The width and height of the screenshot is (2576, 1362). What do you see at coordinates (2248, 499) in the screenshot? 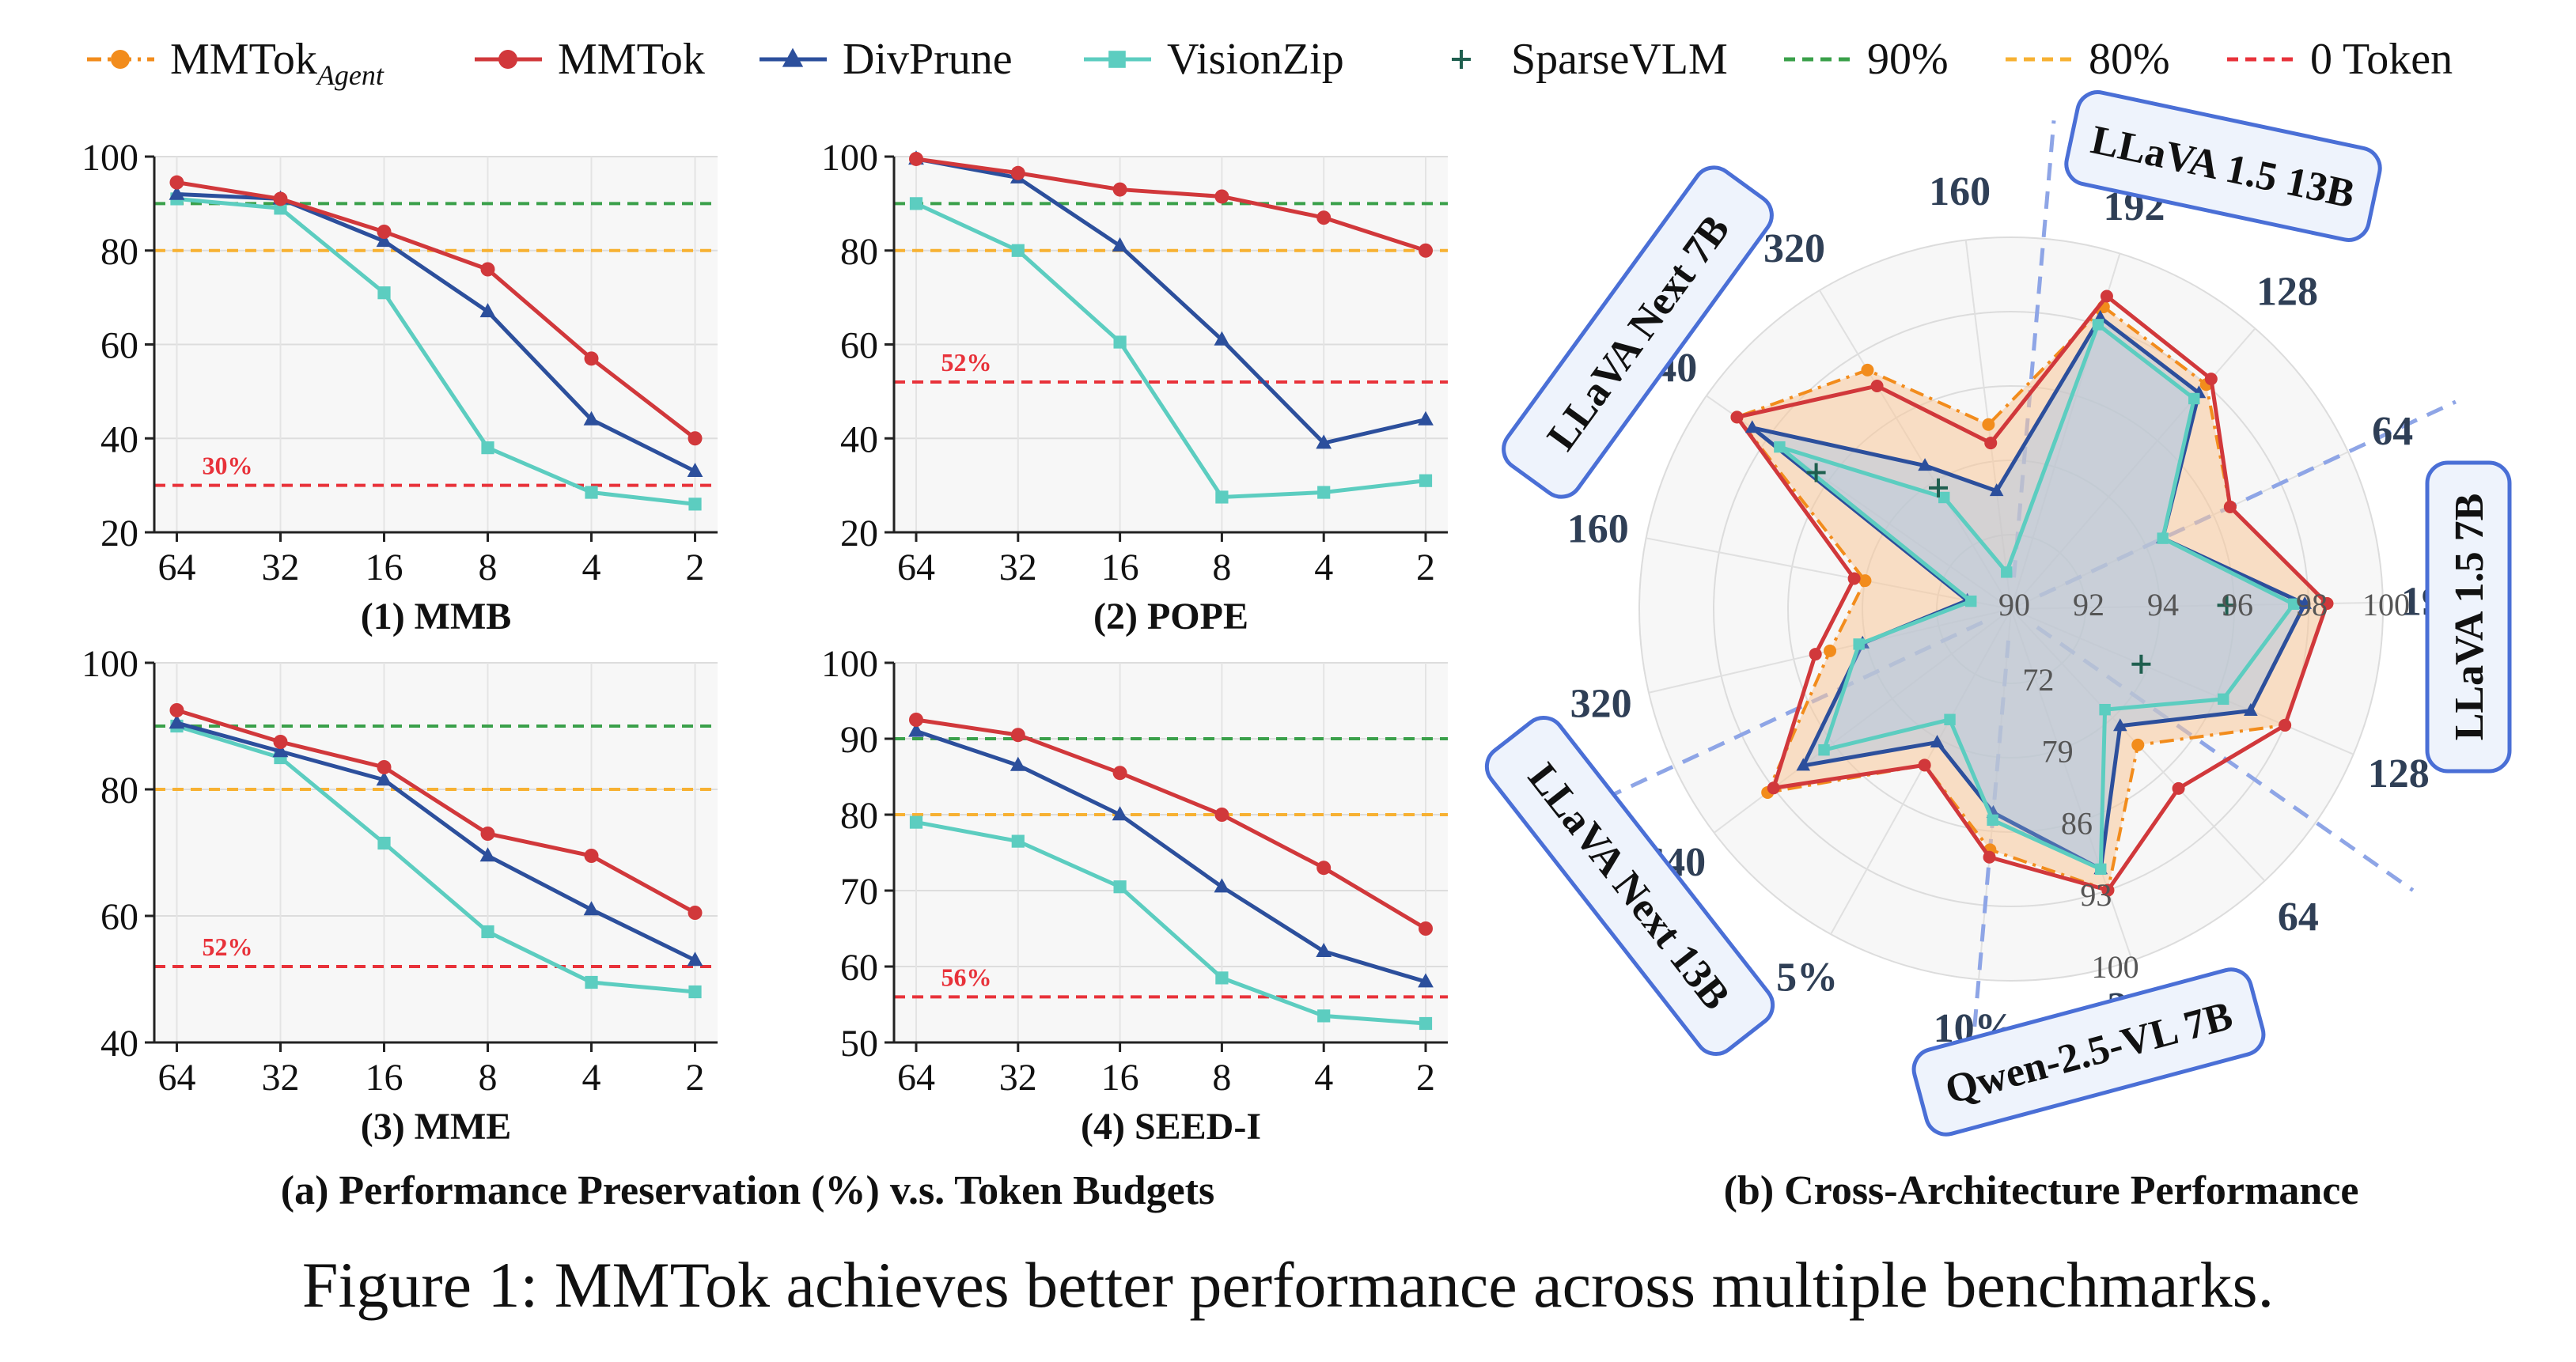
I see `group-separator` at bounding box center [2248, 499].